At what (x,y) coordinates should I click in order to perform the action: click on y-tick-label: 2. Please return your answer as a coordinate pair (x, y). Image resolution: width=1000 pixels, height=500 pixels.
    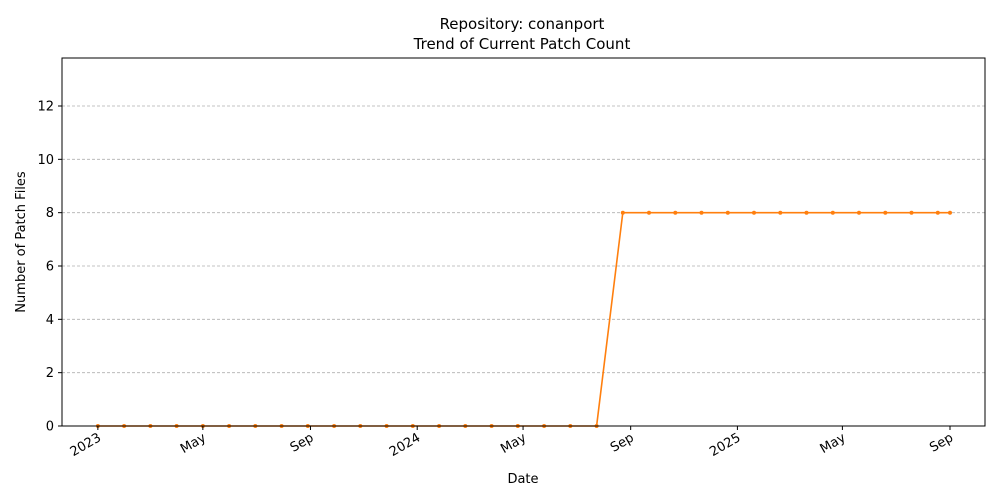
    Looking at the image, I should click on (50, 373).